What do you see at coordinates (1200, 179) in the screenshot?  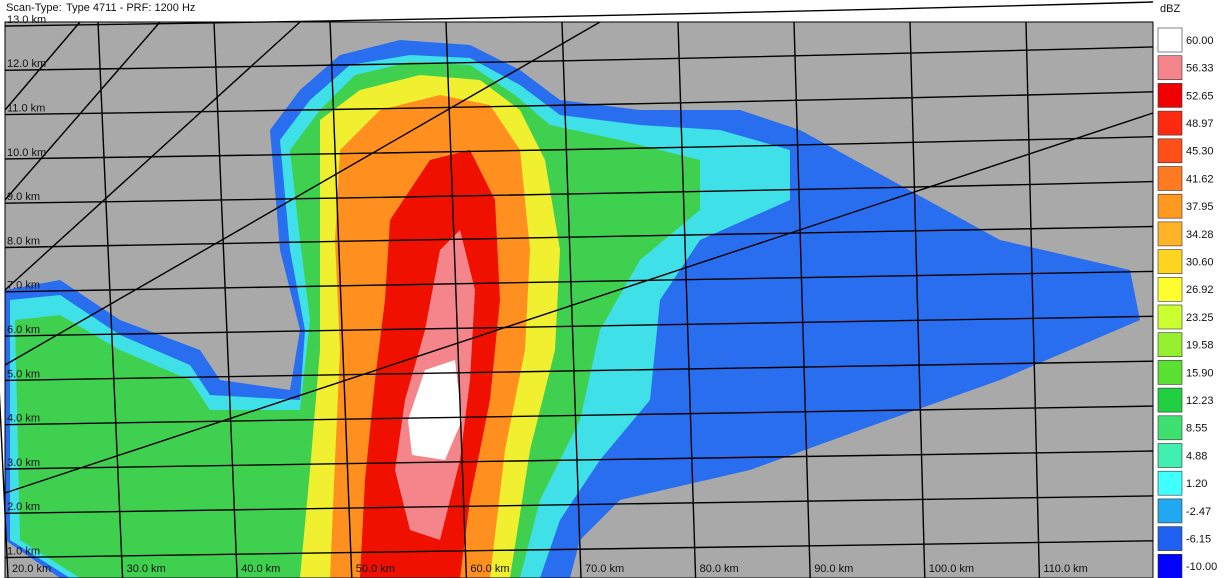 I see `legend-label: 41.62` at bounding box center [1200, 179].